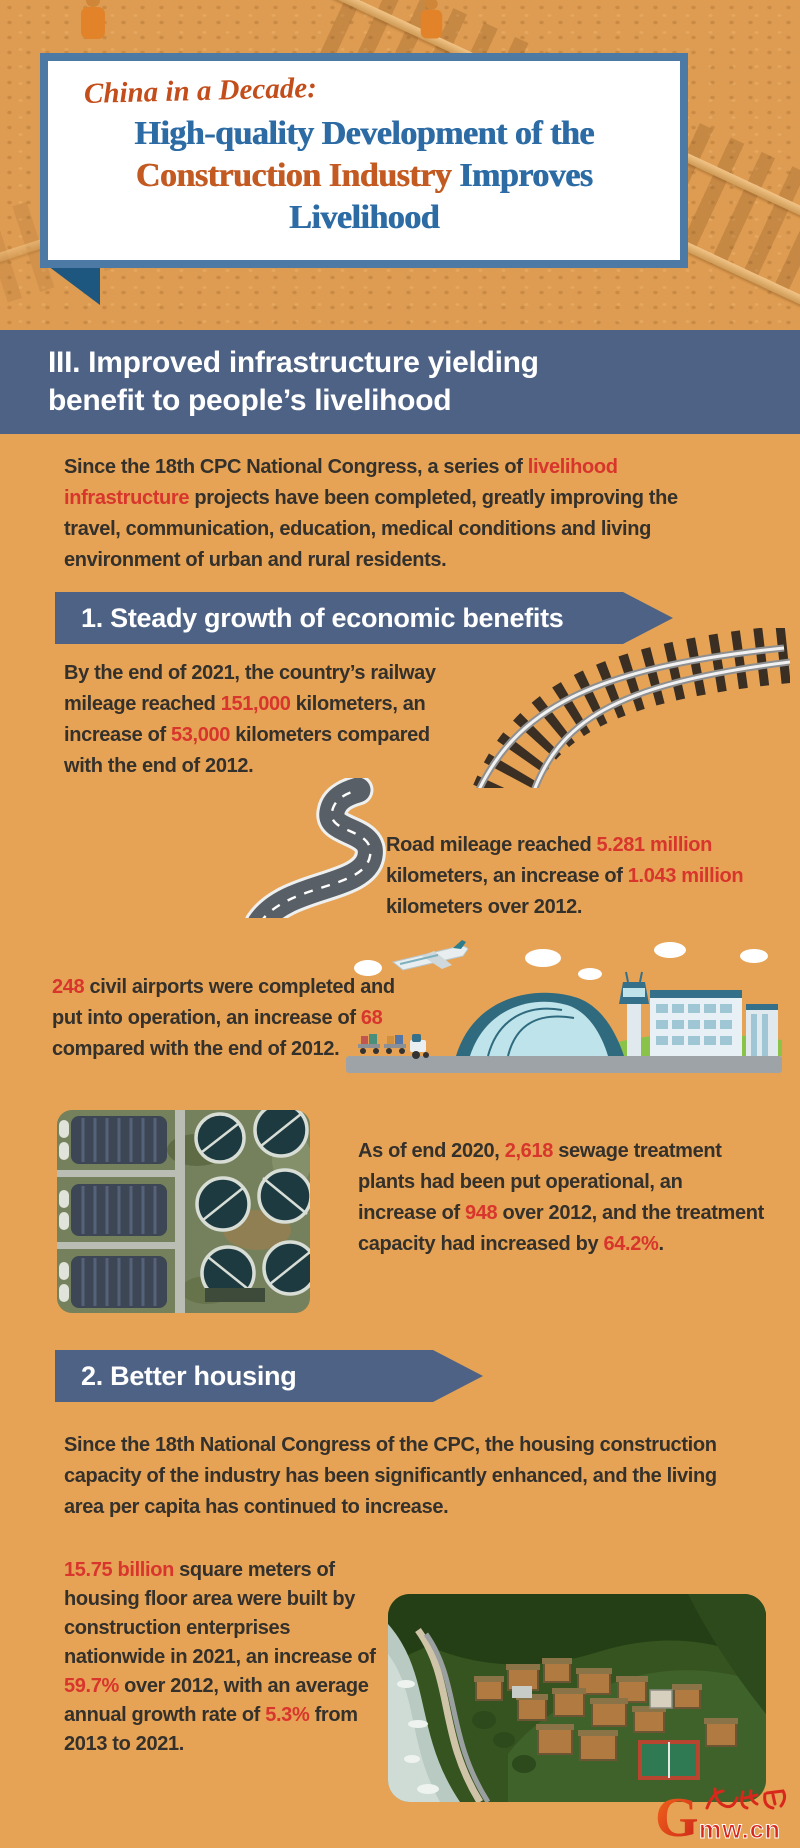 The height and width of the screenshot is (1848, 800). Describe the element at coordinates (564, 1006) in the screenshot. I see `airport-illustration` at that location.